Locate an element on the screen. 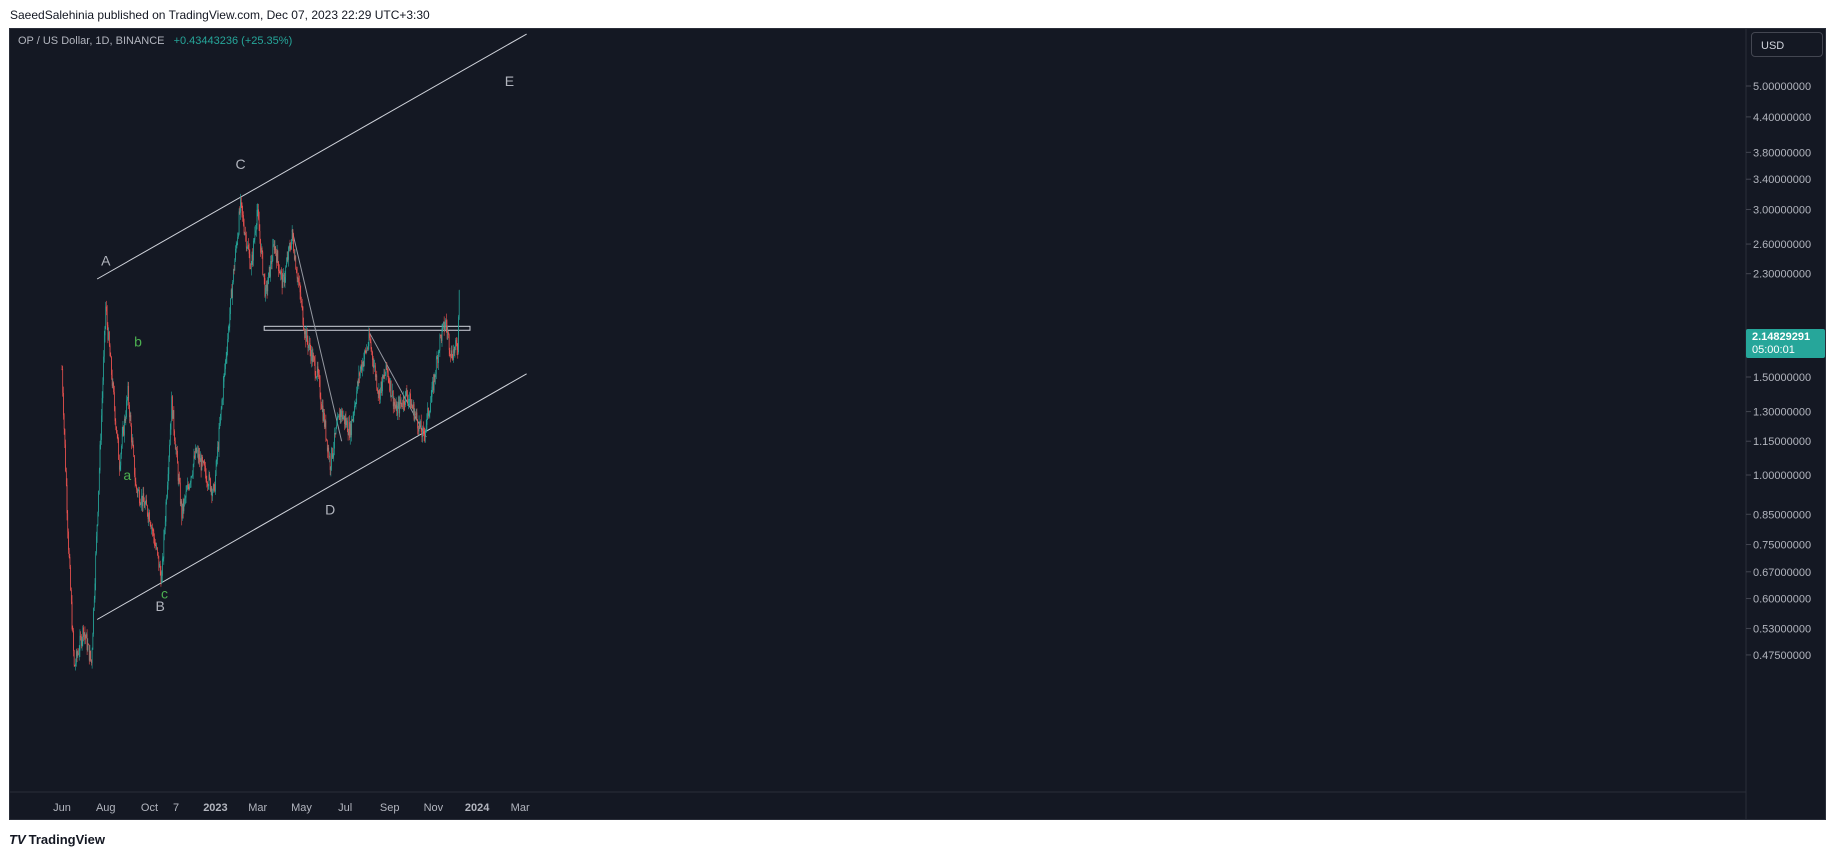  wave-label-B: B is located at coordinates (160, 606).